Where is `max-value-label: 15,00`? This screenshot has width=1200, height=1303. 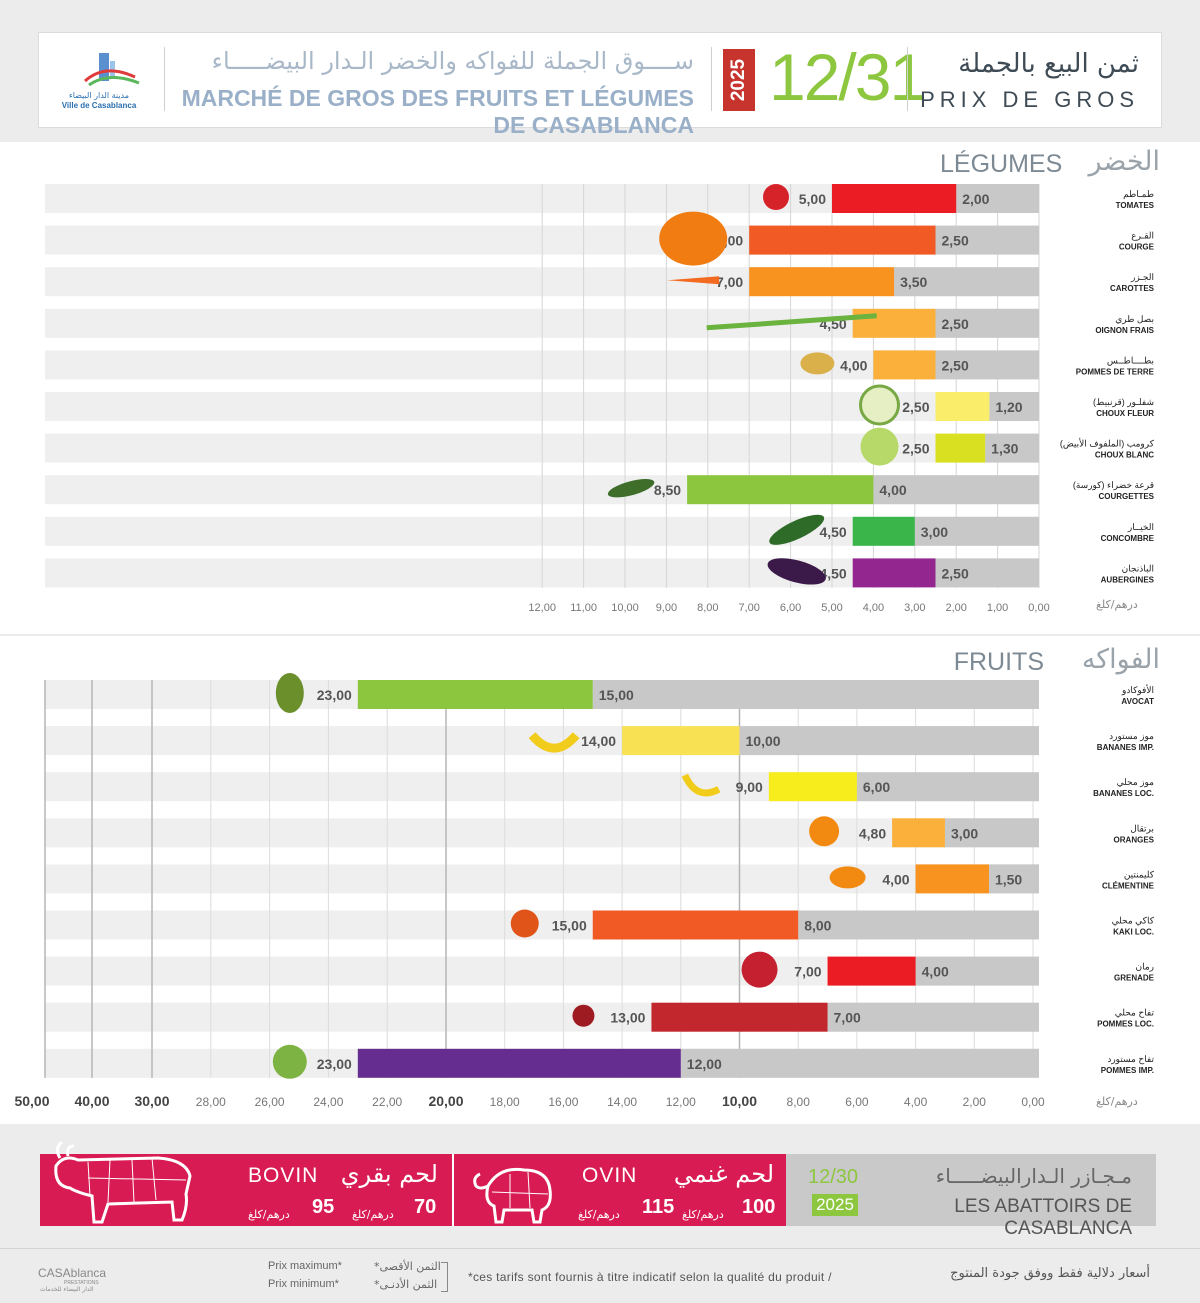 max-value-label: 15,00 is located at coordinates (569, 926).